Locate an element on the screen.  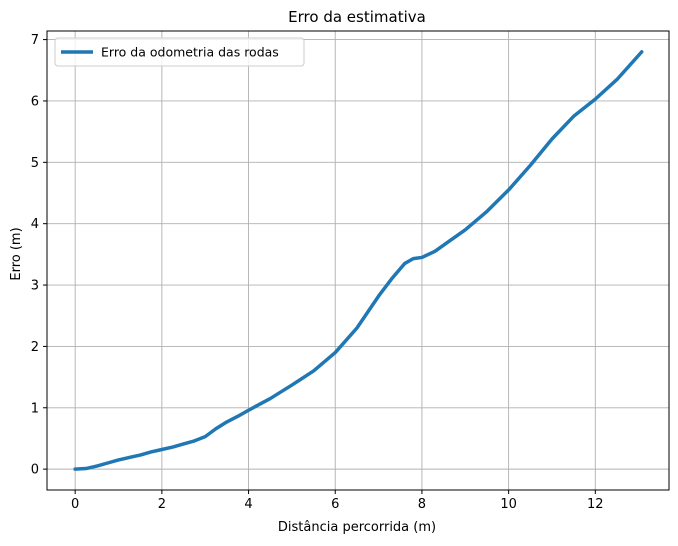
x-tick-label: 8 is located at coordinates (422, 504).